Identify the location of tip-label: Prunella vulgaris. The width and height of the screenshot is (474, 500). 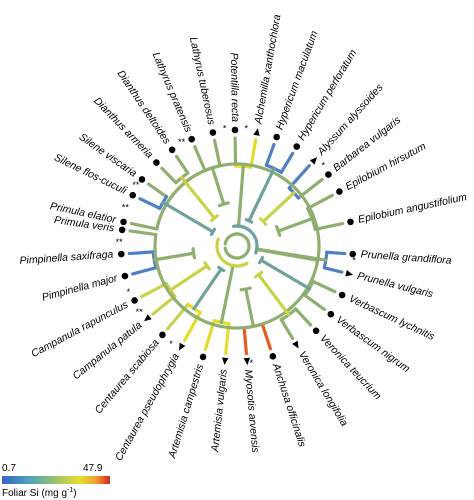
(395, 285).